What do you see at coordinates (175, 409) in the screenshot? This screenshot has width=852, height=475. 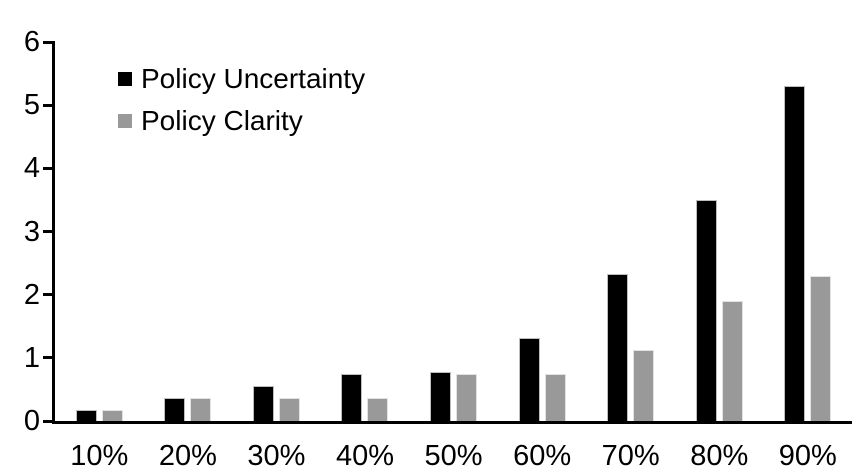 I see `bar-policy-uncertainty-20%` at bounding box center [175, 409].